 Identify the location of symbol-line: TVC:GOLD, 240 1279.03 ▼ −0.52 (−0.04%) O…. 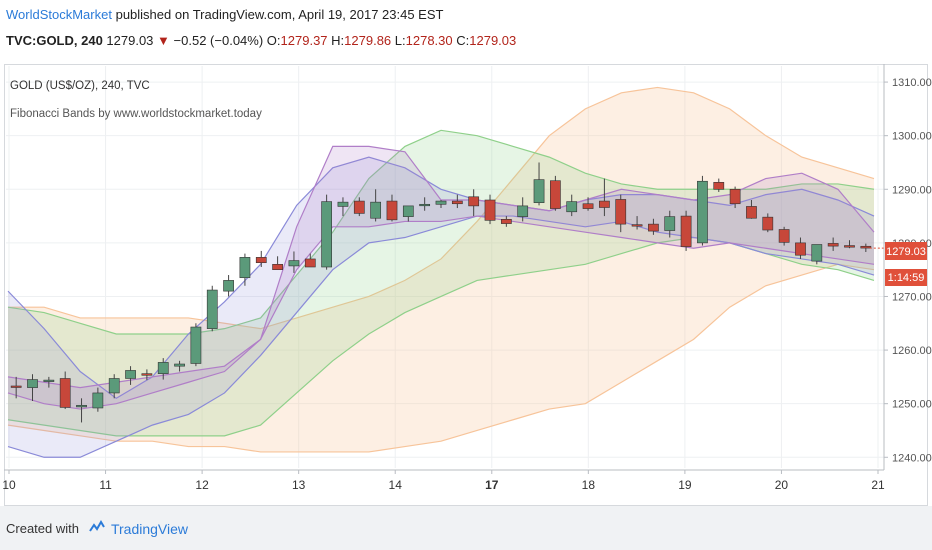
(261, 40).